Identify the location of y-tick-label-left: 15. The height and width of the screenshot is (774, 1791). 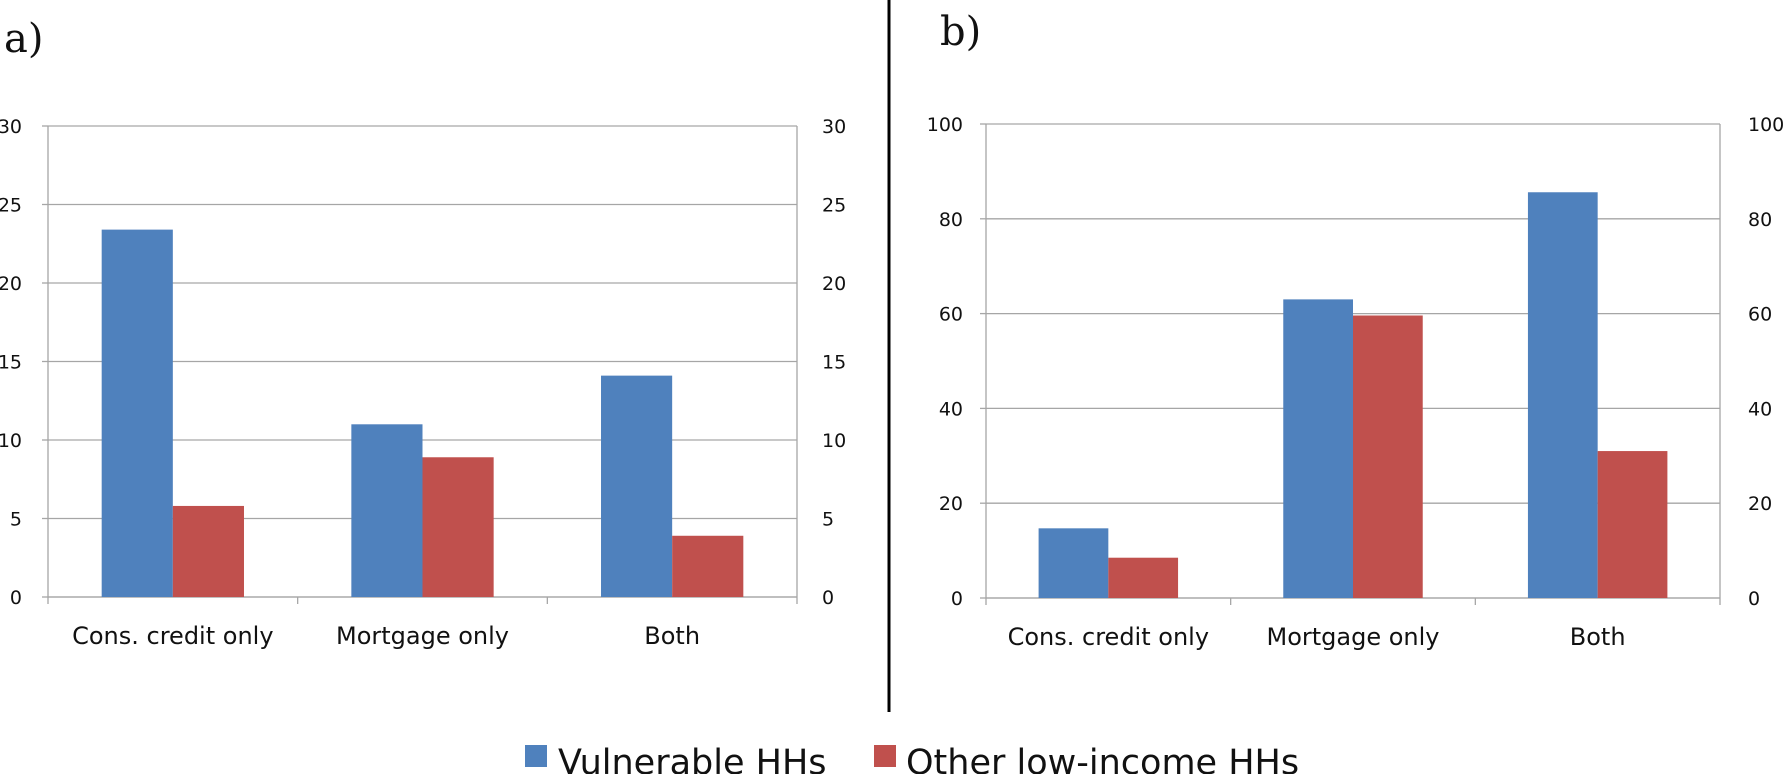
(11, 363).